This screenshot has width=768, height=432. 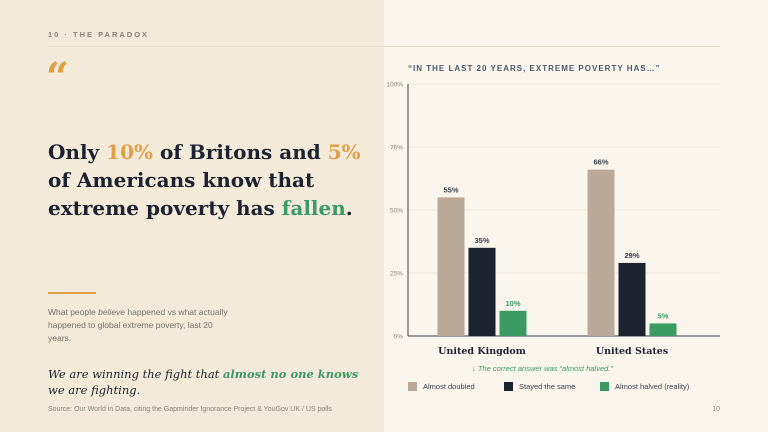 I want to click on x-category-label: United States, so click(x=632, y=351).